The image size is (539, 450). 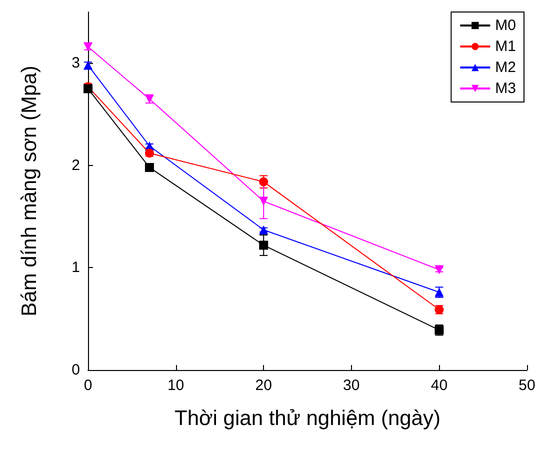 I want to click on y-tick-label: 2, so click(x=76, y=165).